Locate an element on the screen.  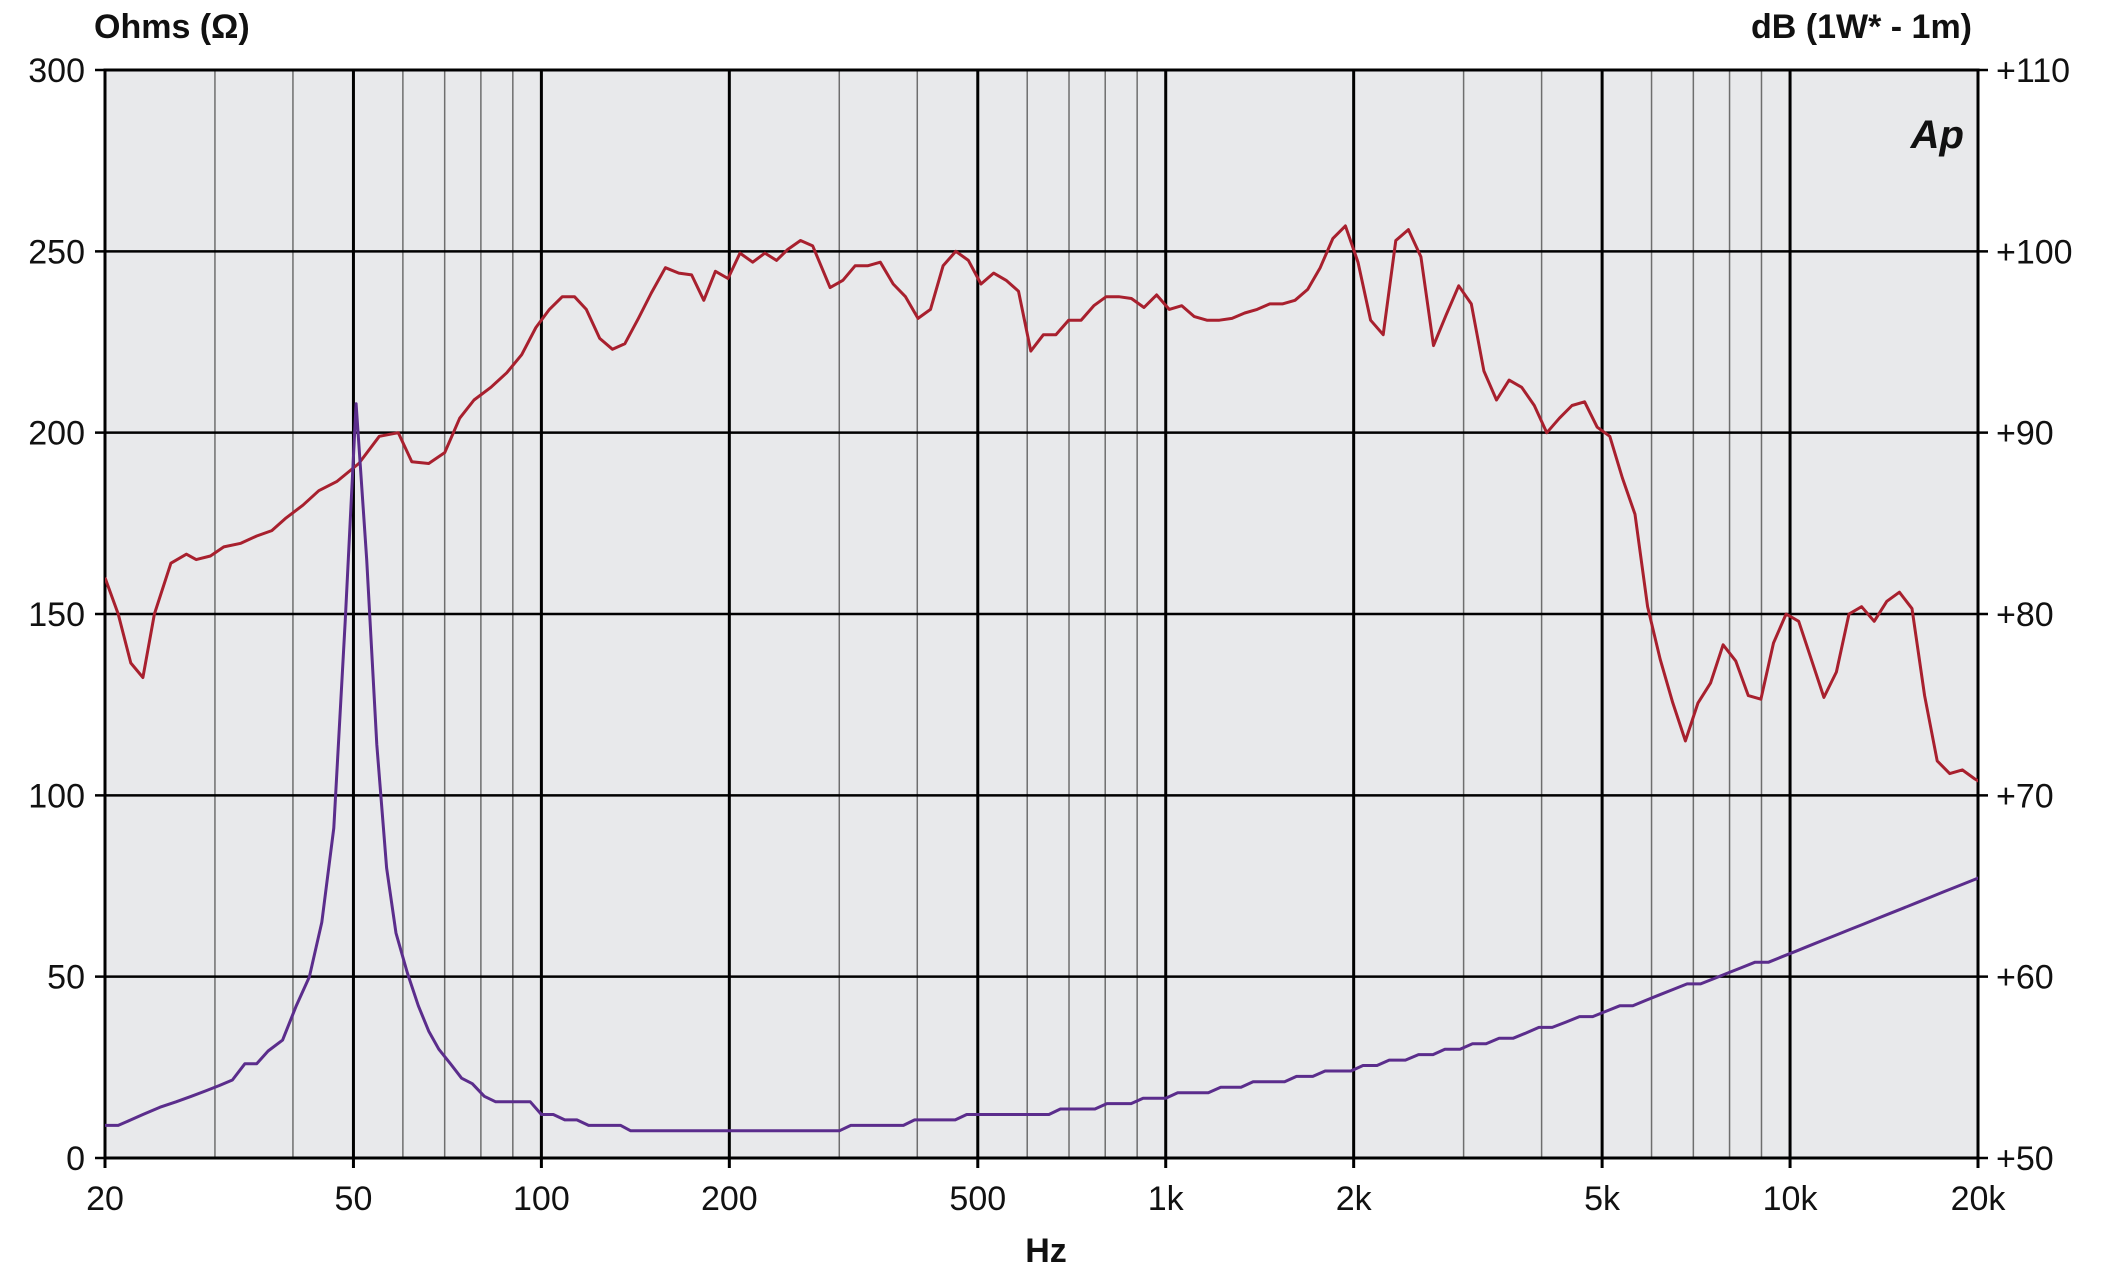
left-y-tick-label: 100 is located at coordinates (56, 796).